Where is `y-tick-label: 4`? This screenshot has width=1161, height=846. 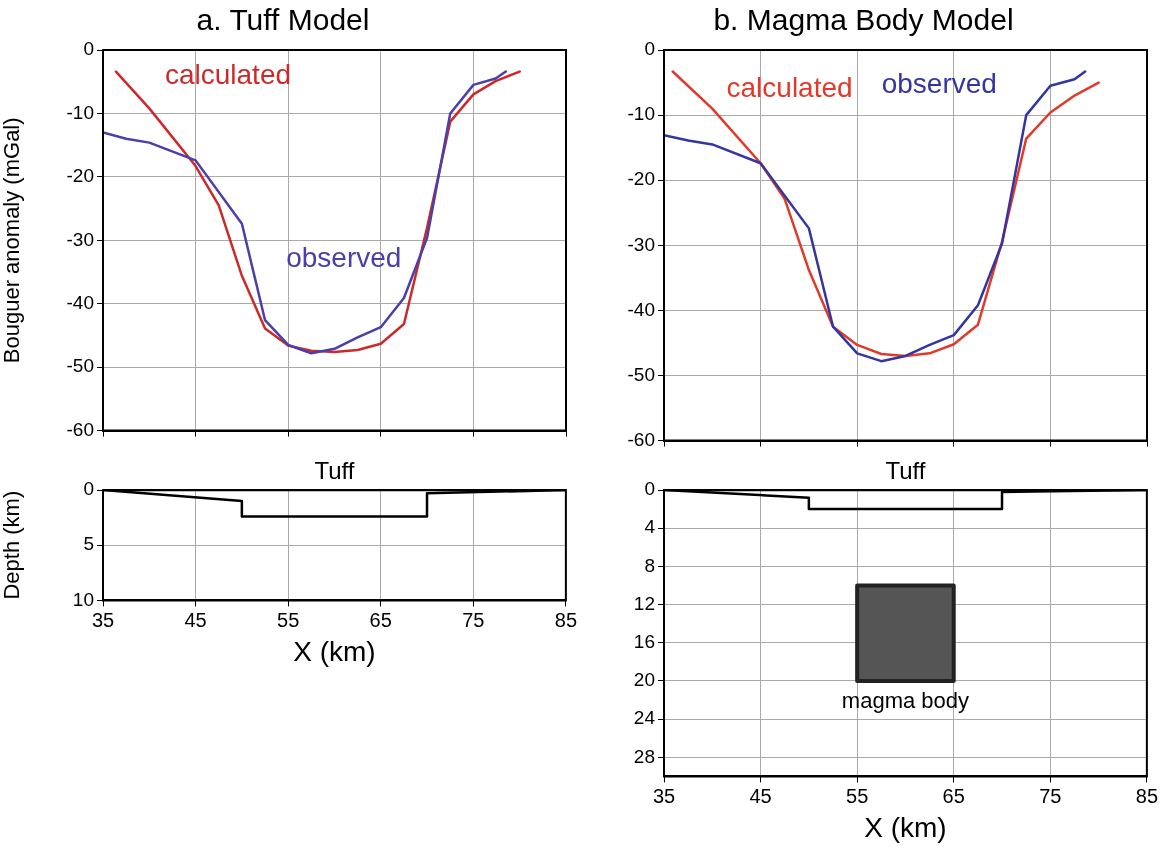 y-tick-label: 4 is located at coordinates (650, 527).